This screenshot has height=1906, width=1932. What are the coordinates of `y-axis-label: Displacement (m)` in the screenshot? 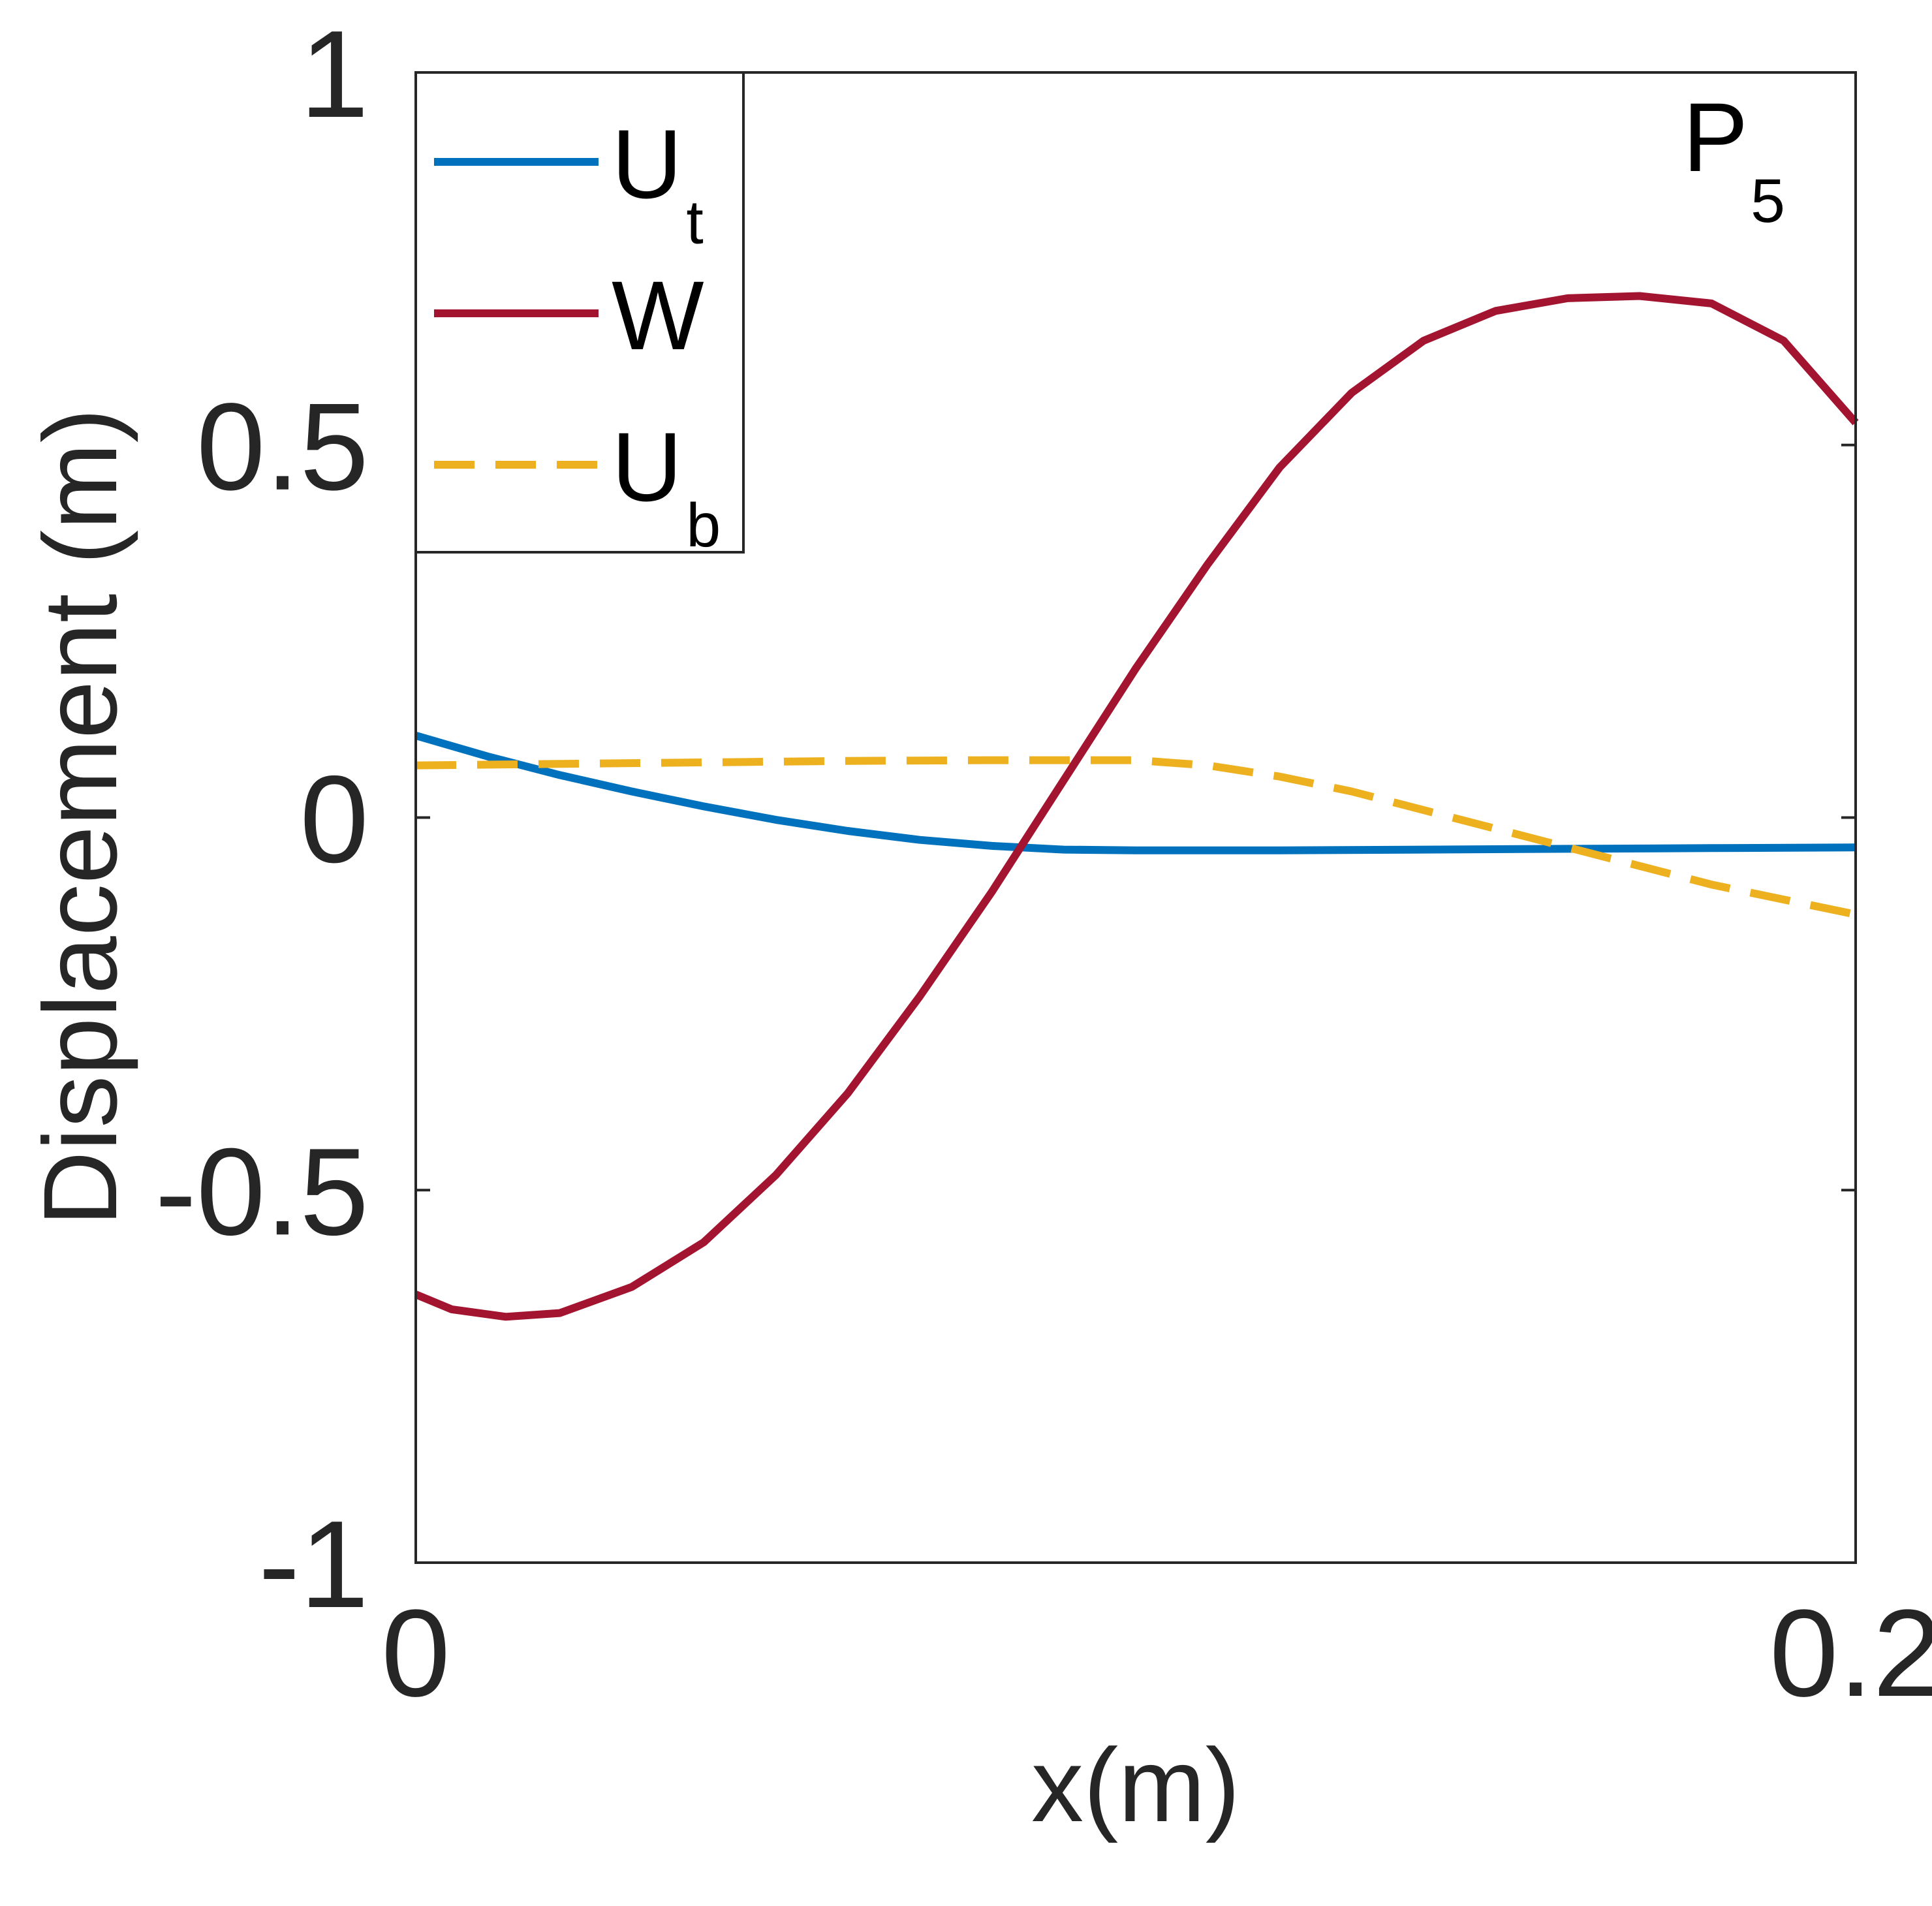 It's located at (80, 817).